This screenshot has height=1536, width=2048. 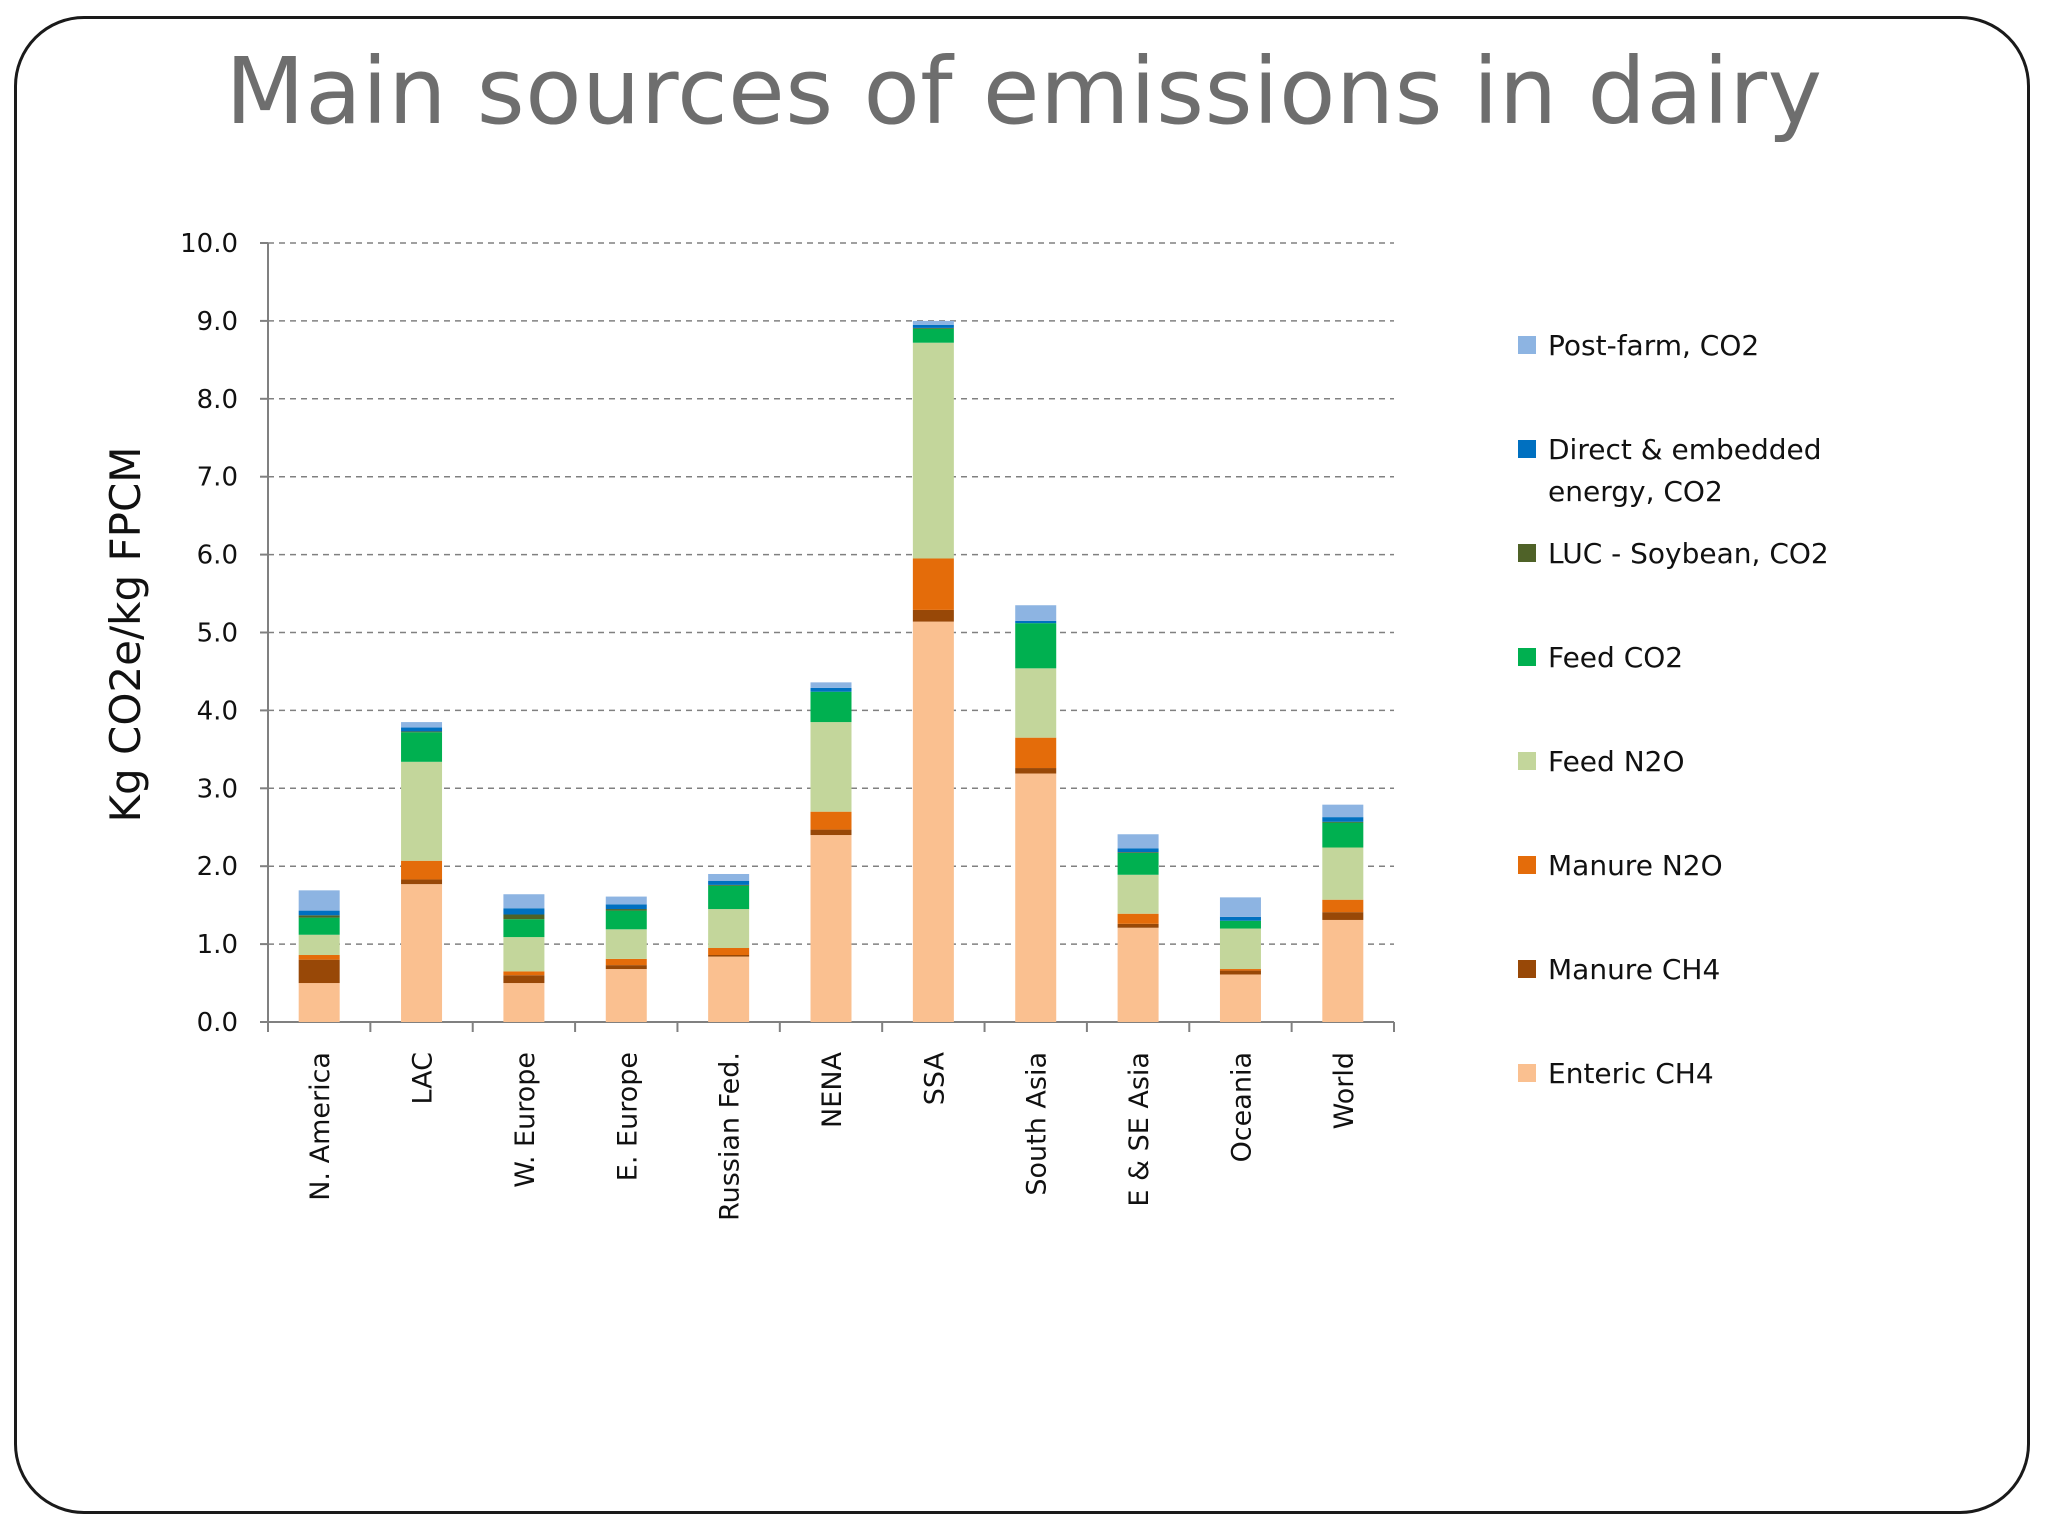 What do you see at coordinates (217, 556) in the screenshot?
I see `y-tick-label: 6.0` at bounding box center [217, 556].